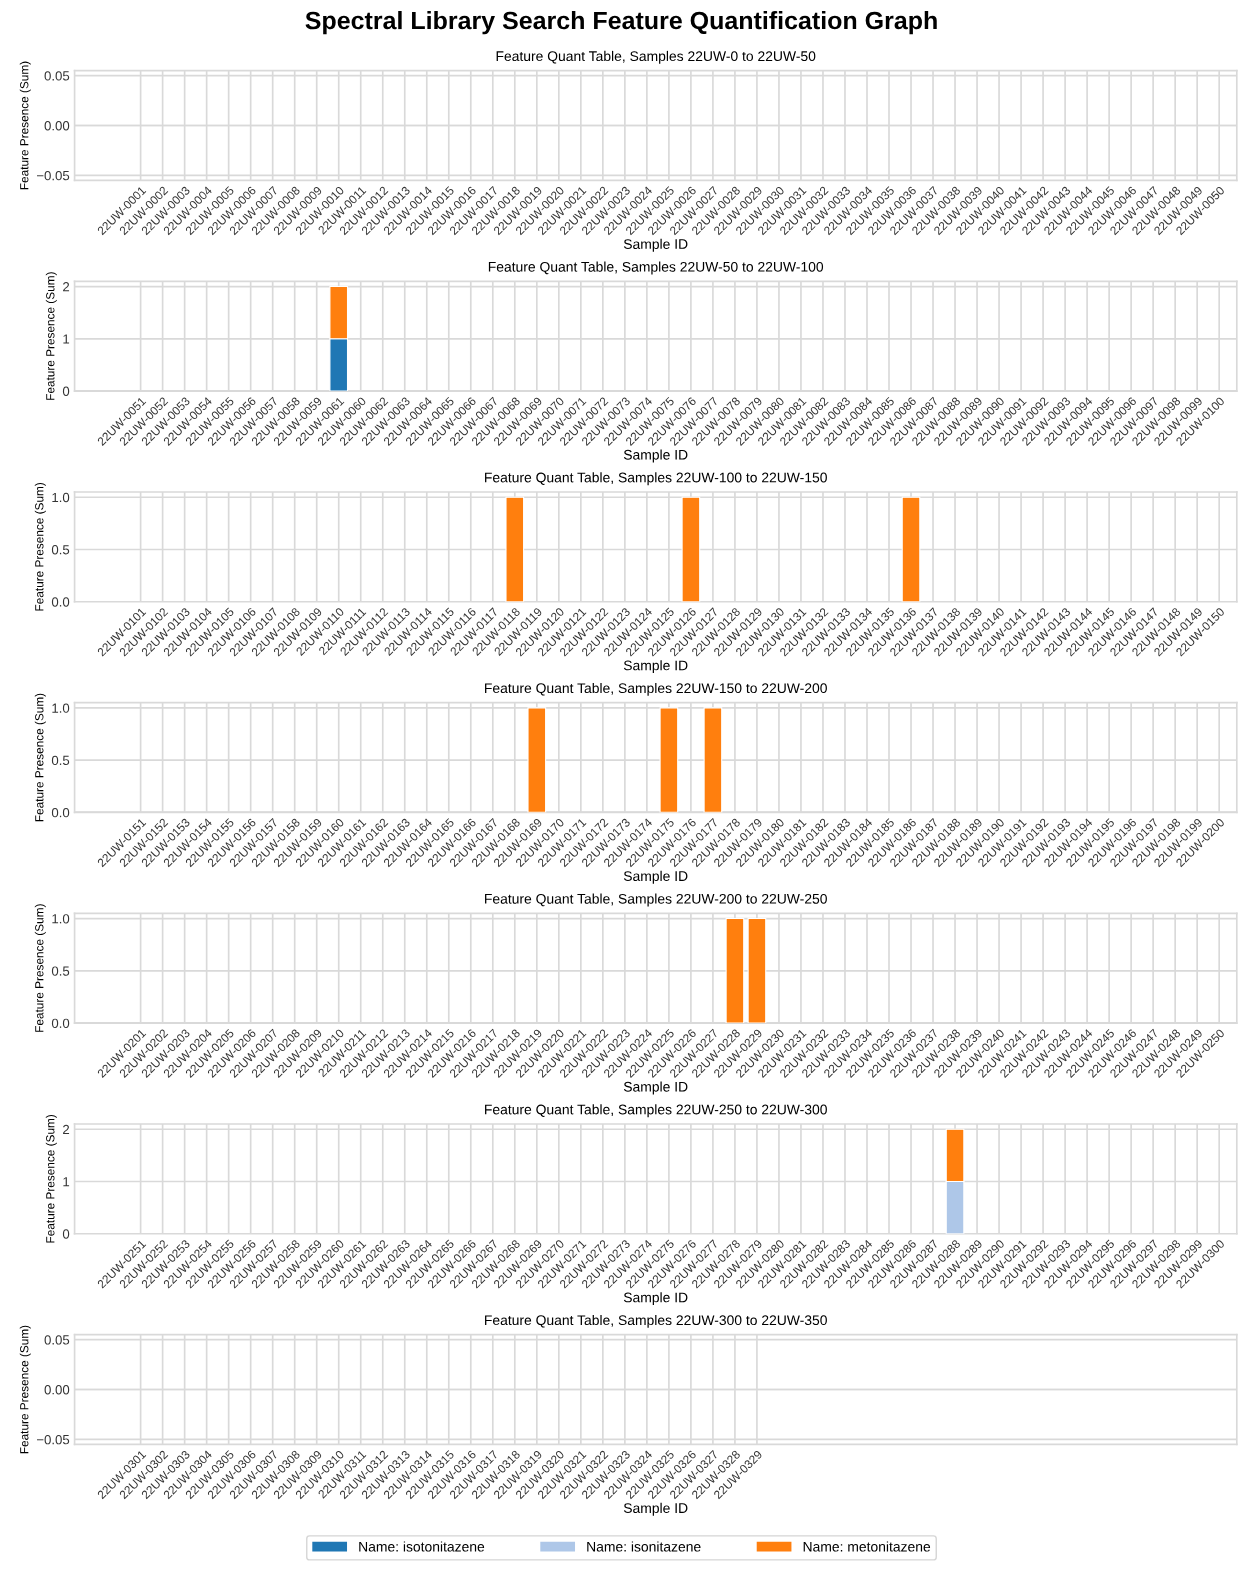 This screenshot has height=1570, width=1243. Describe the element at coordinates (656, 900) in the screenshot. I see `chart-title: Feature Quant Table, Samples 22UW-200 to 22UW-250` at that location.